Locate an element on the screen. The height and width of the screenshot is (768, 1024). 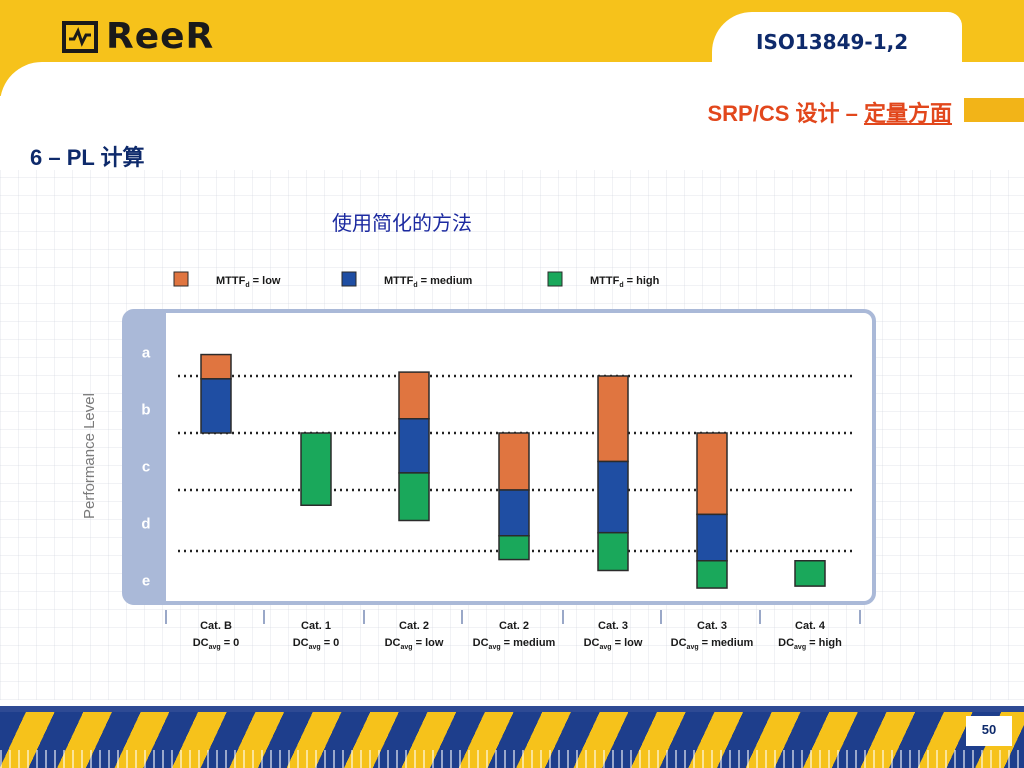
bar-1-medium is located at coordinates (216, 406).